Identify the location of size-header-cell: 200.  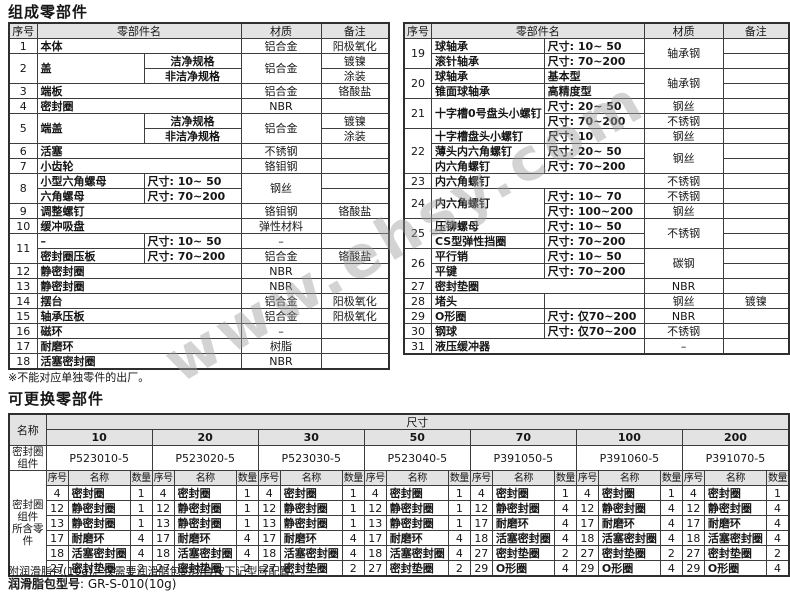
(735, 437).